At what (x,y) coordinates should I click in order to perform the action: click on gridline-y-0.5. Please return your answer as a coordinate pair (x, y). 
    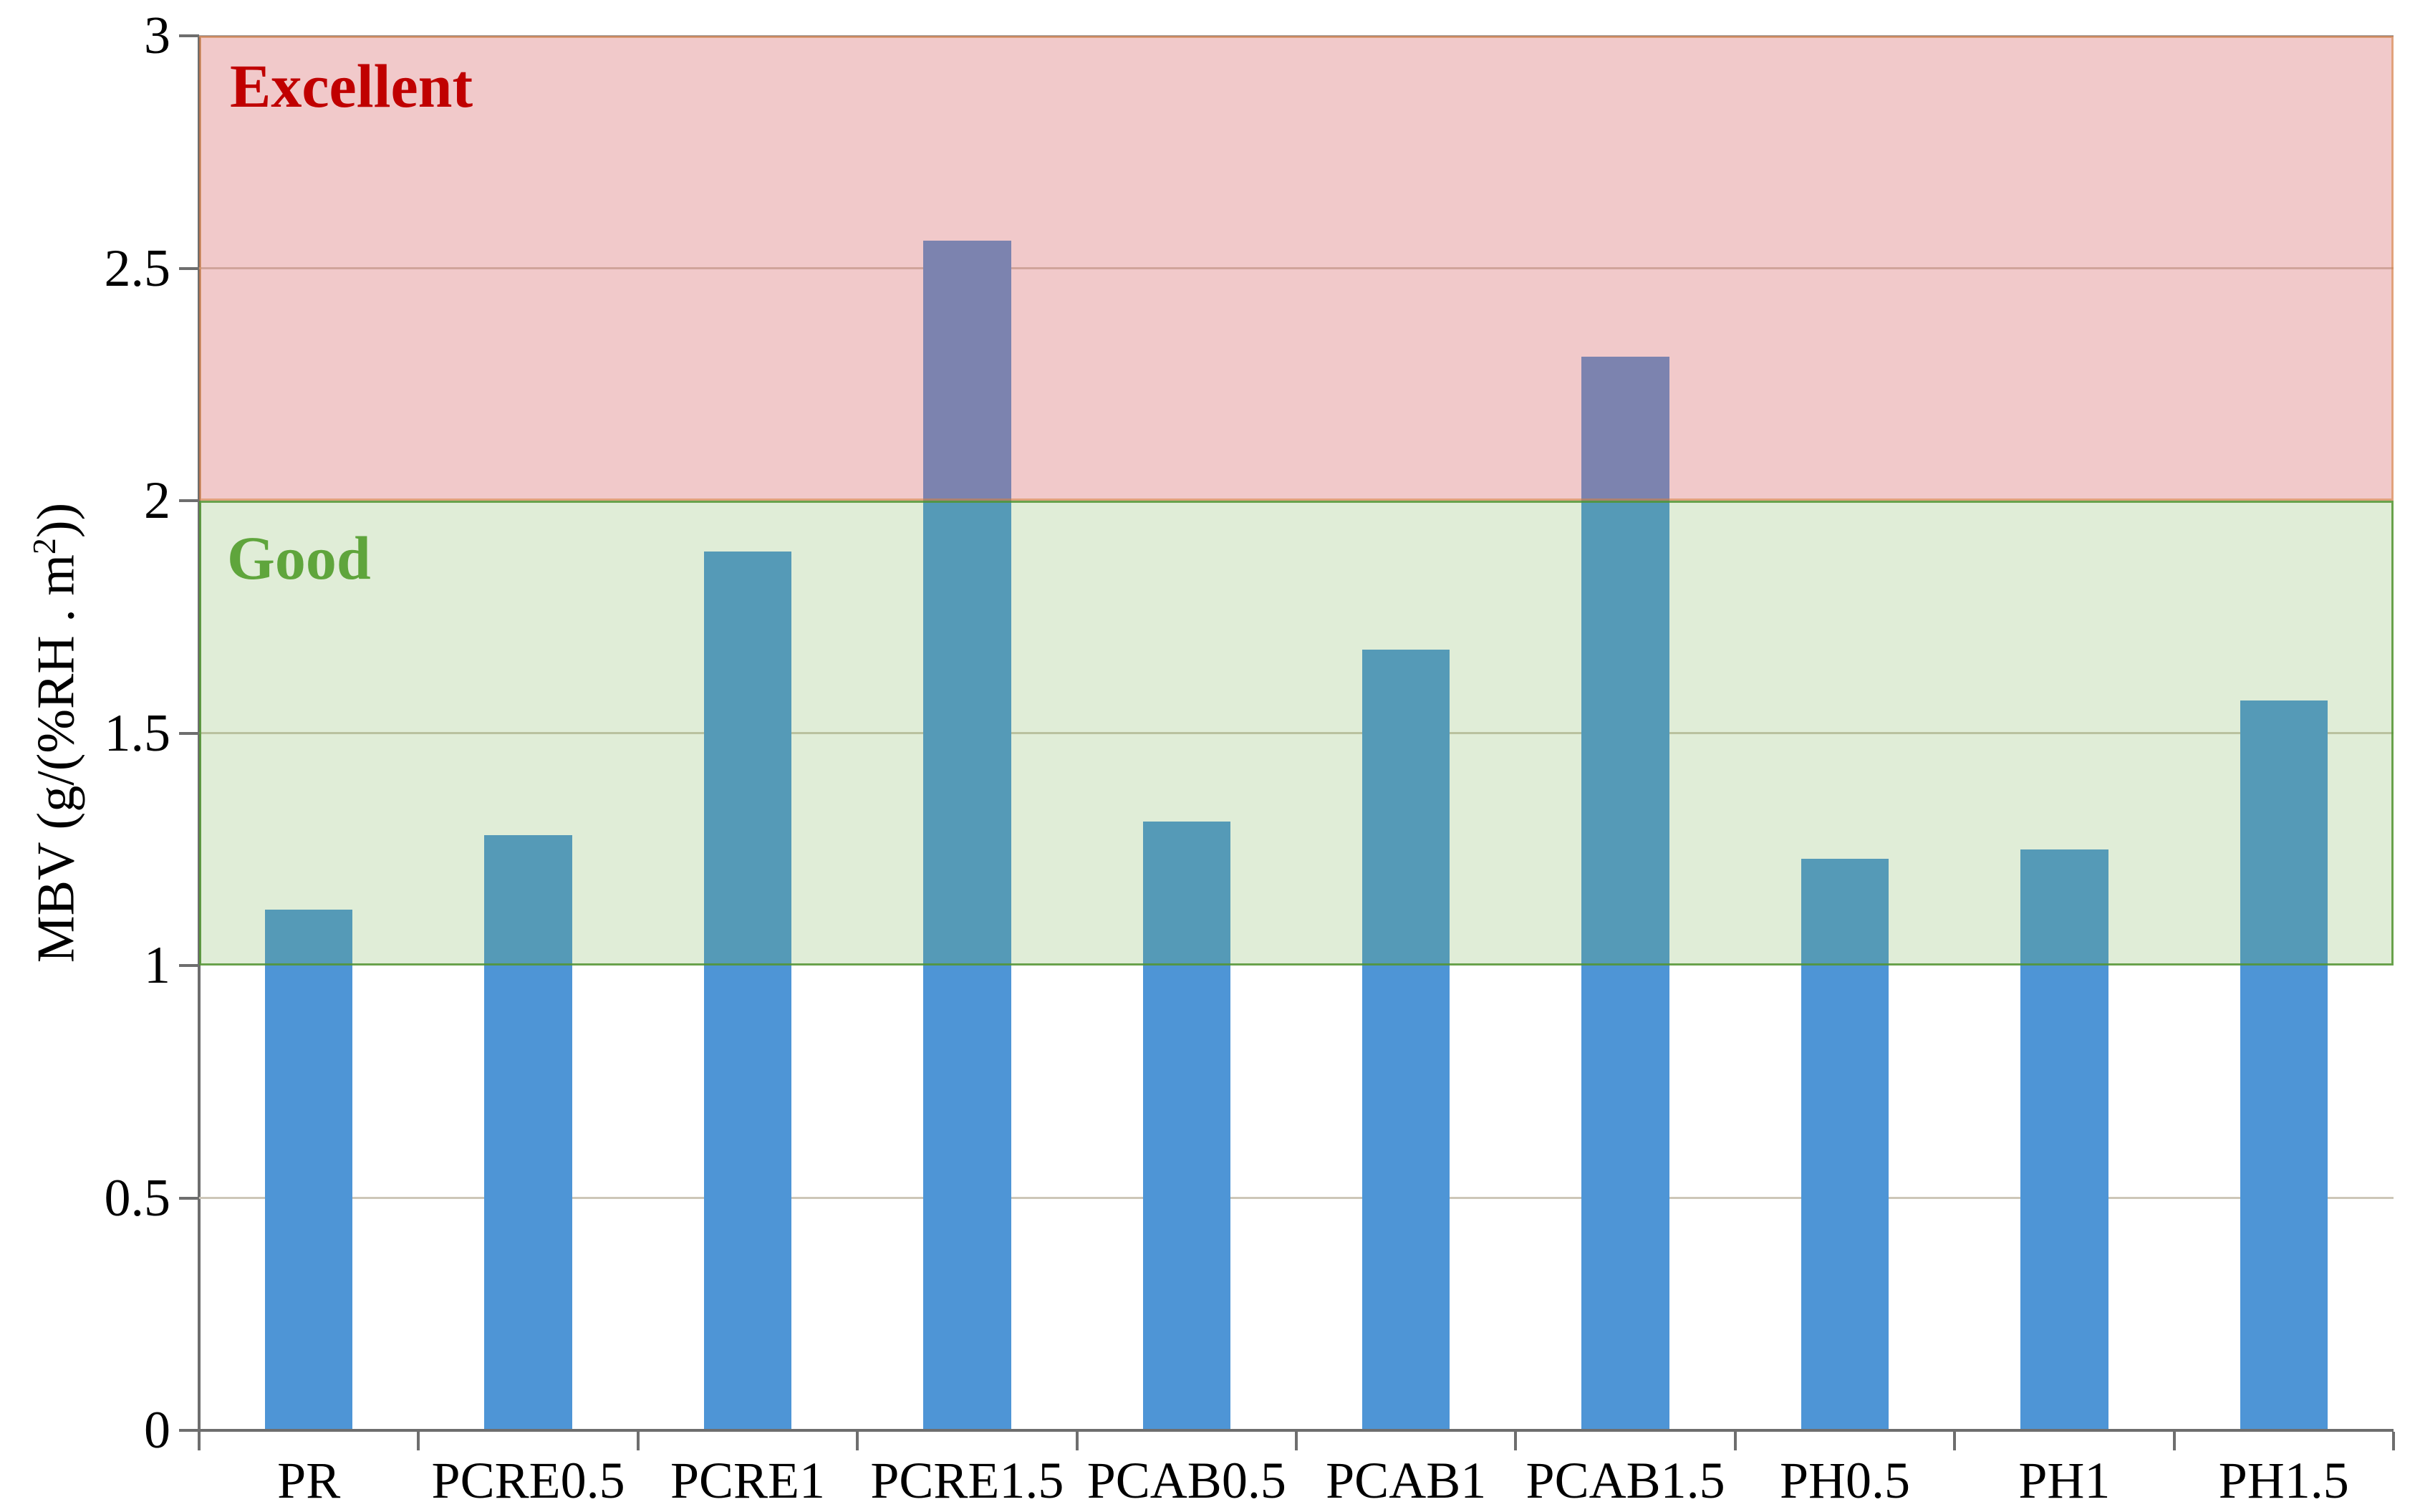
    Looking at the image, I should click on (1296, 1198).